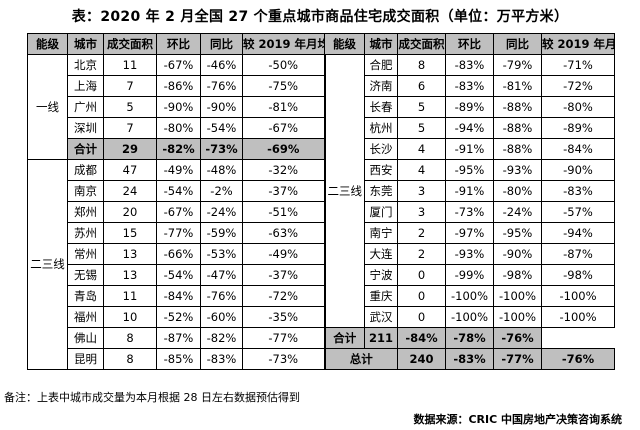  I want to click on cell-city: 郑州, so click(85, 212).